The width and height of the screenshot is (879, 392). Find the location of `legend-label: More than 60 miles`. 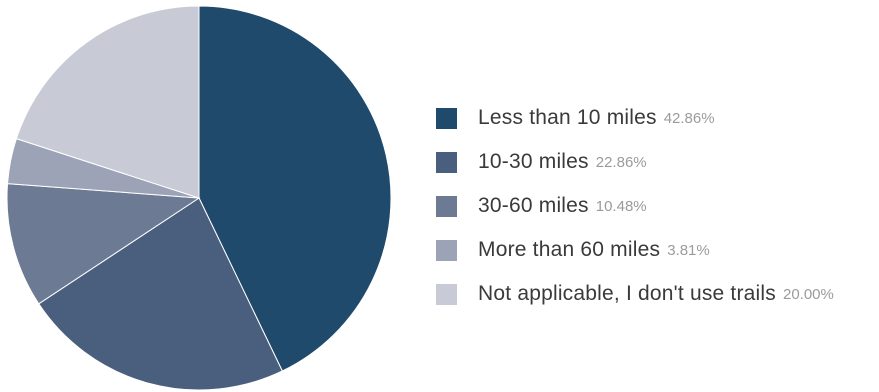

legend-label: More than 60 miles is located at coordinates (569, 249).